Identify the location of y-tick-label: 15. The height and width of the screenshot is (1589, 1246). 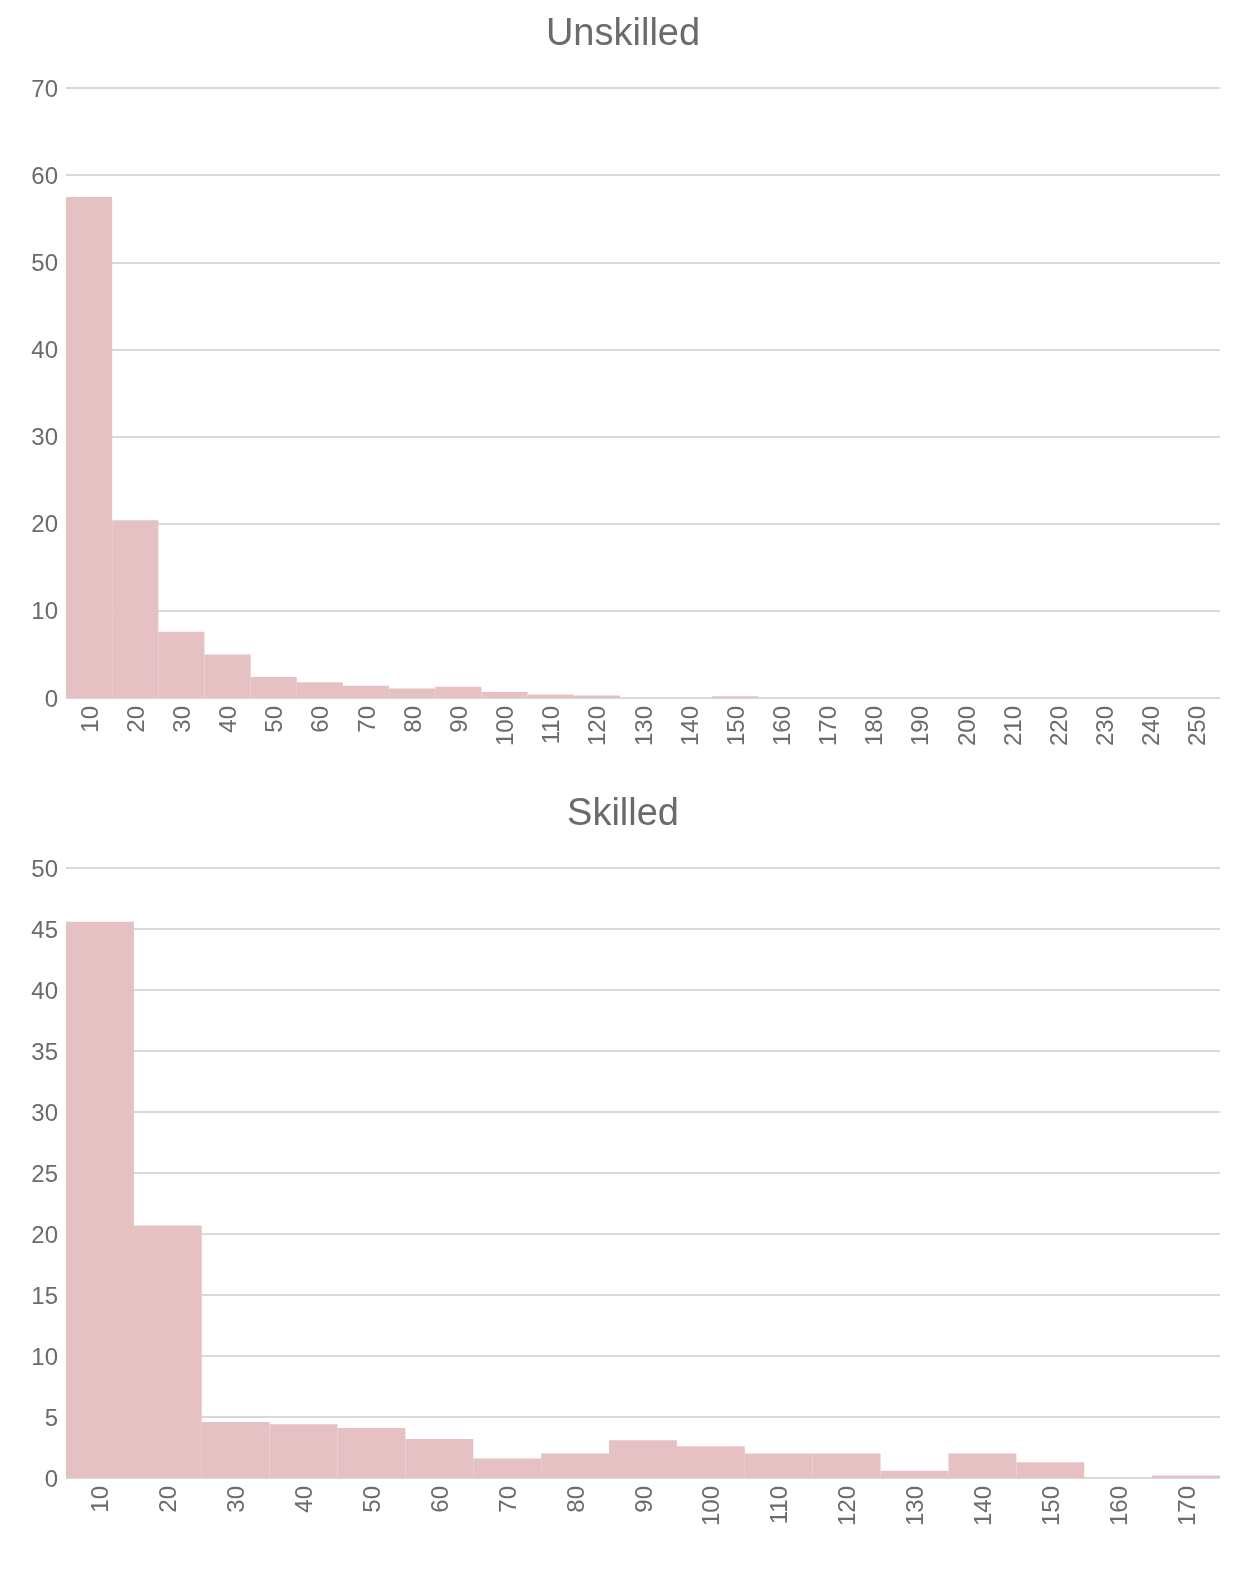
(44, 1295).